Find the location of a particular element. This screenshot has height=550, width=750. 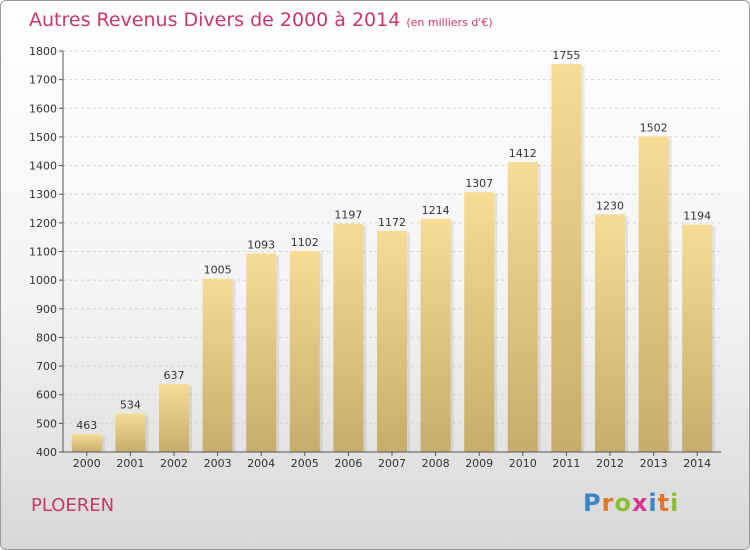

bar-2012 is located at coordinates (610, 333).